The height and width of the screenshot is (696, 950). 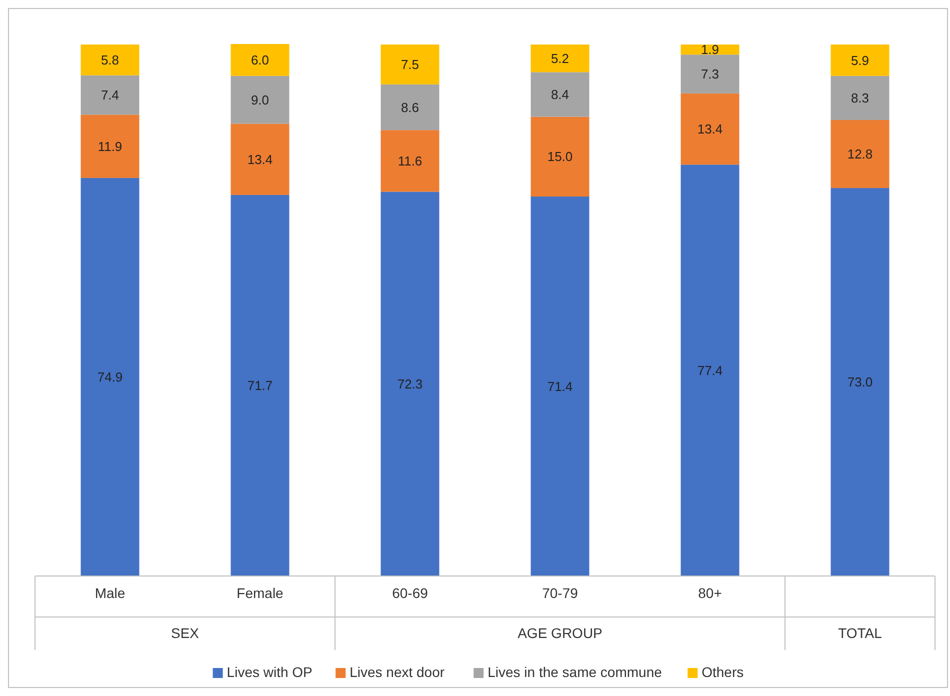 I want to click on data-label: 77.4, so click(x=710, y=370).